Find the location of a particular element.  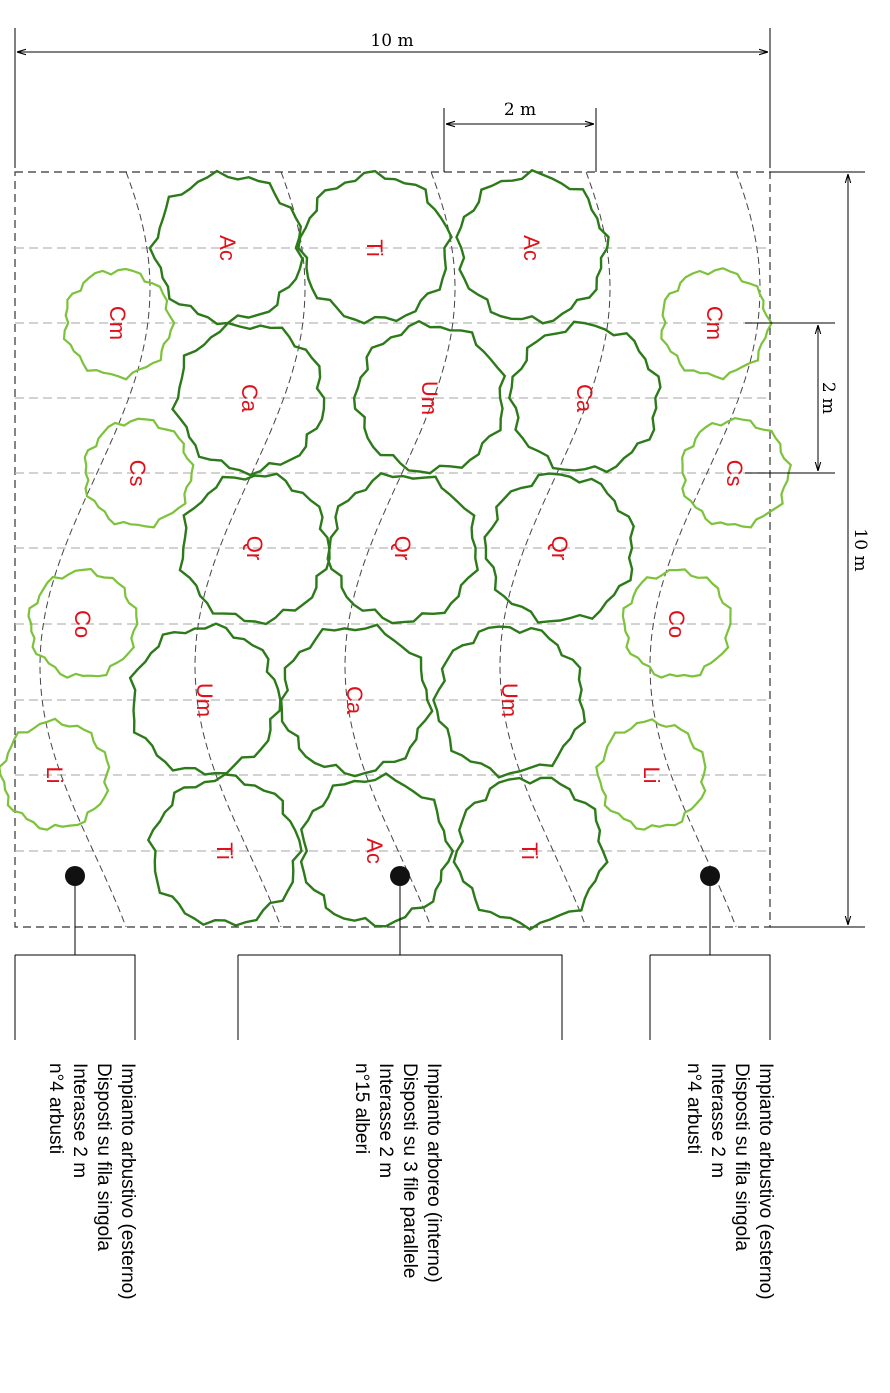

spacing-dimension-right: 2 m is located at coordinates (791, 398).